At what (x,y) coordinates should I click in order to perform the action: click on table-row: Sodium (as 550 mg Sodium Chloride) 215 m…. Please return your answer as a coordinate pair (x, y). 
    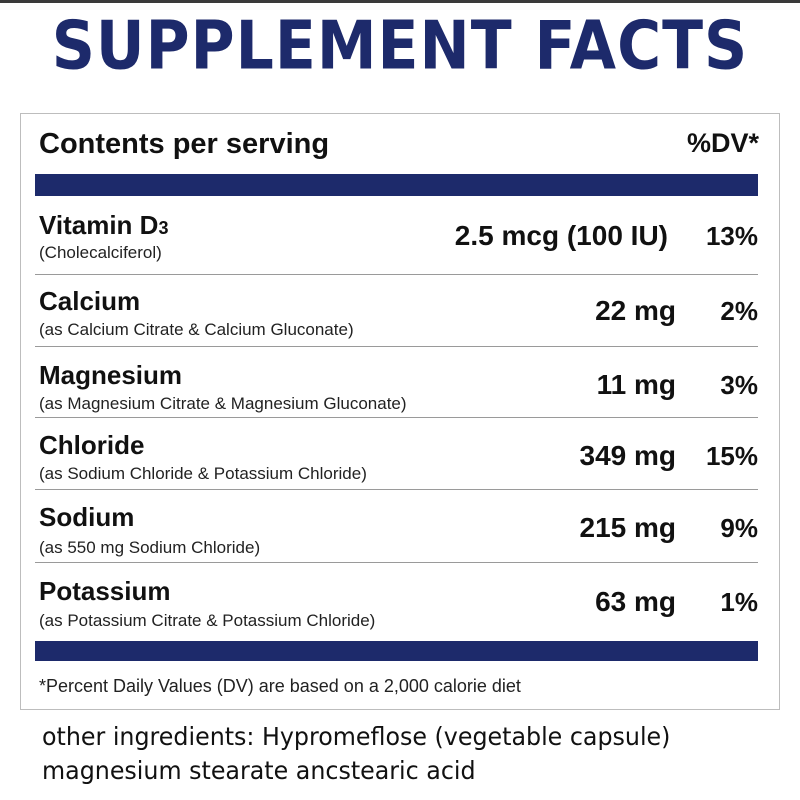
    Looking at the image, I should click on (396, 526).